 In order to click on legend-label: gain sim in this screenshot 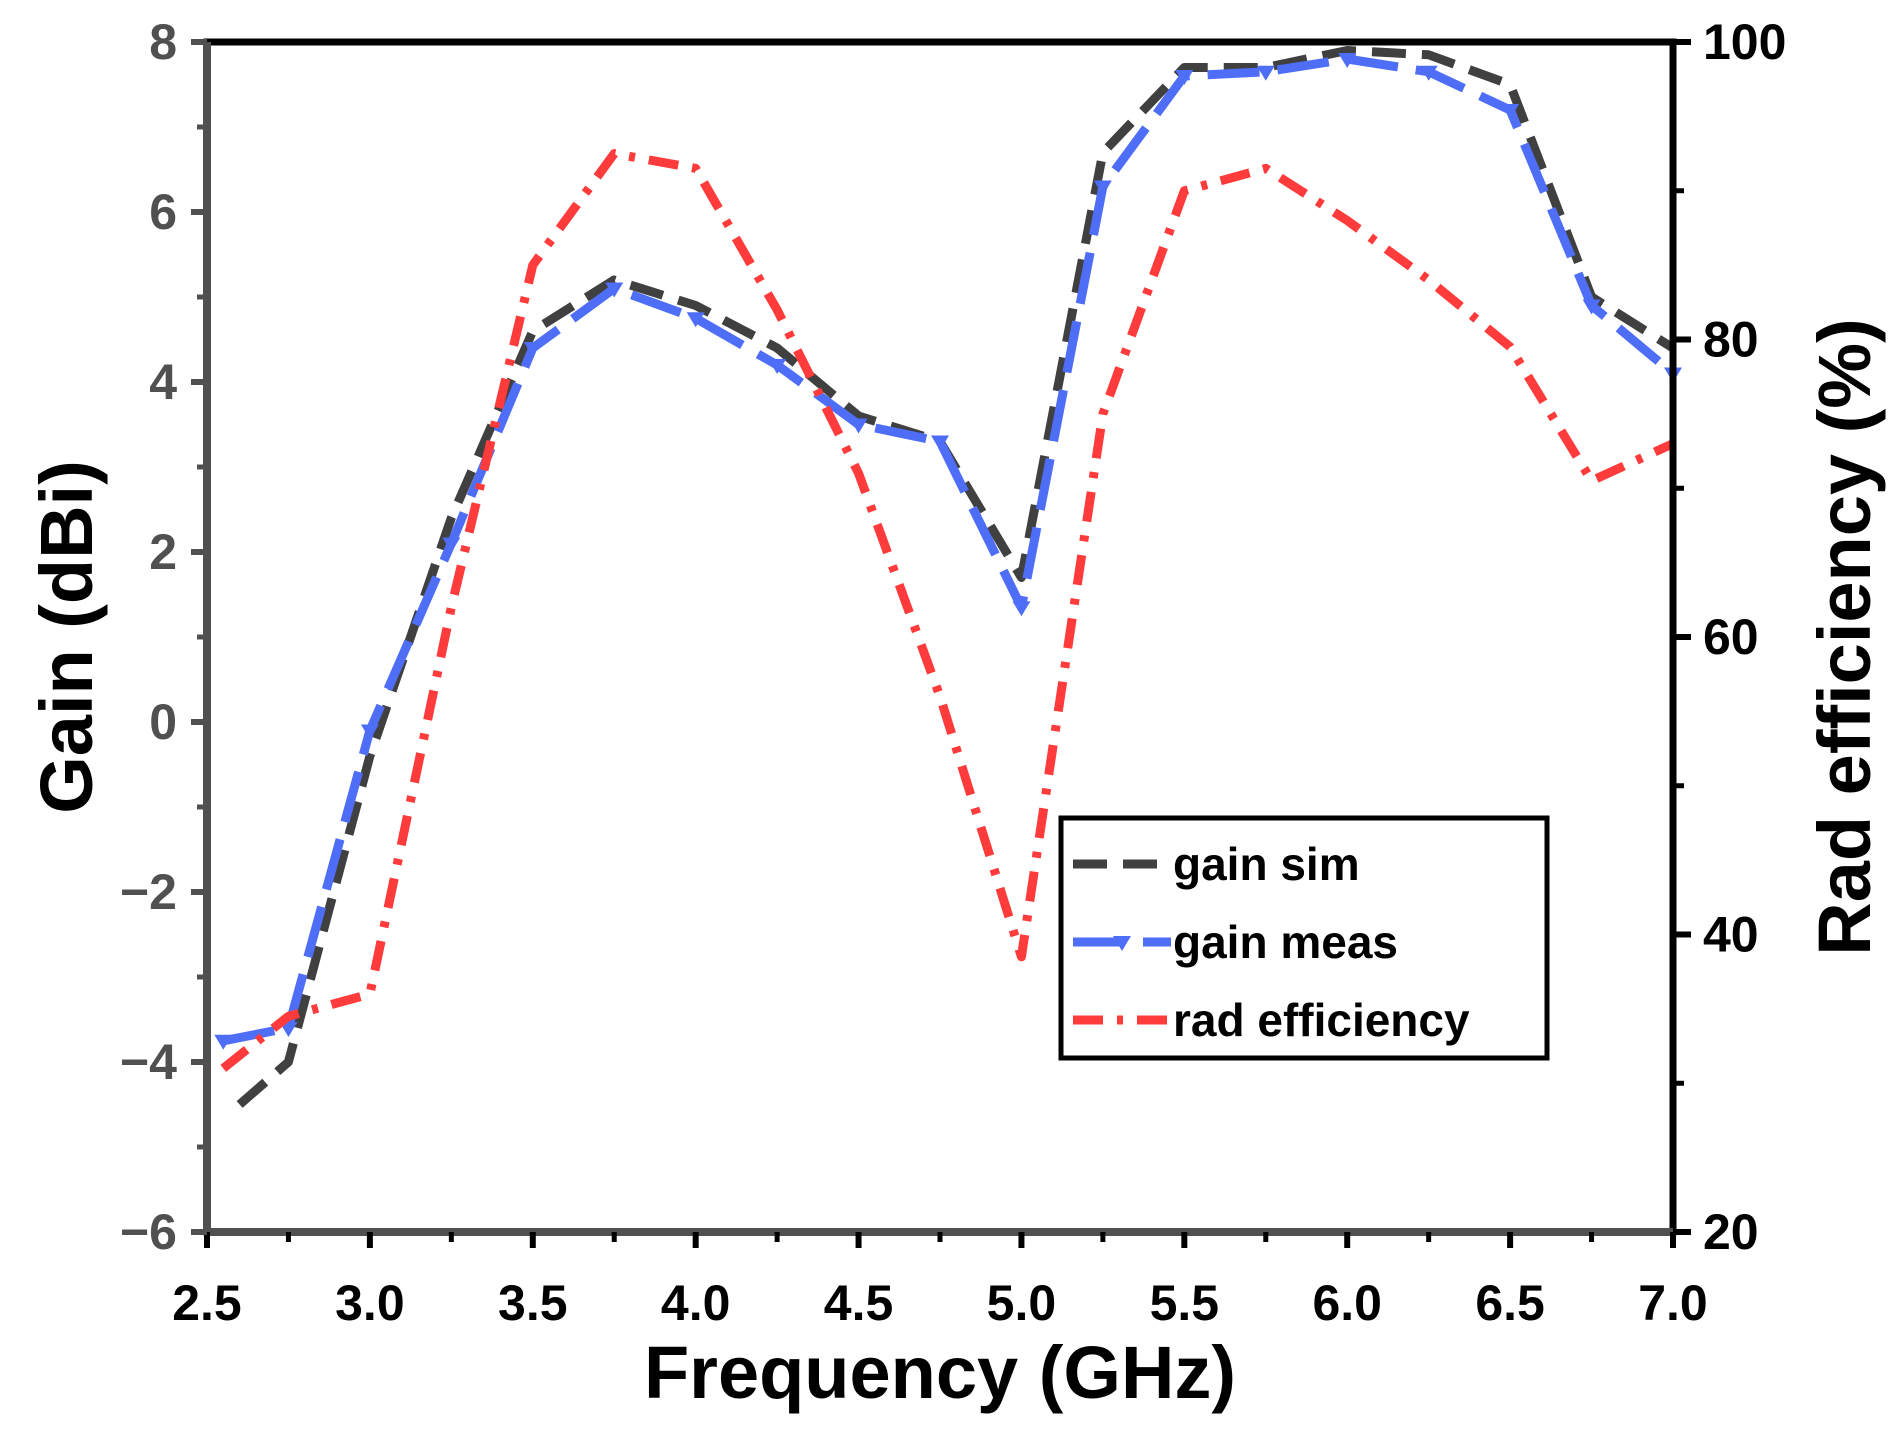, I will do `click(1266, 864)`.